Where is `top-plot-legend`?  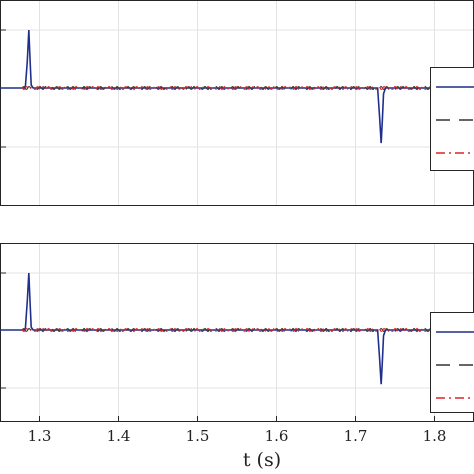
top-plot-legend is located at coordinates (452, 119).